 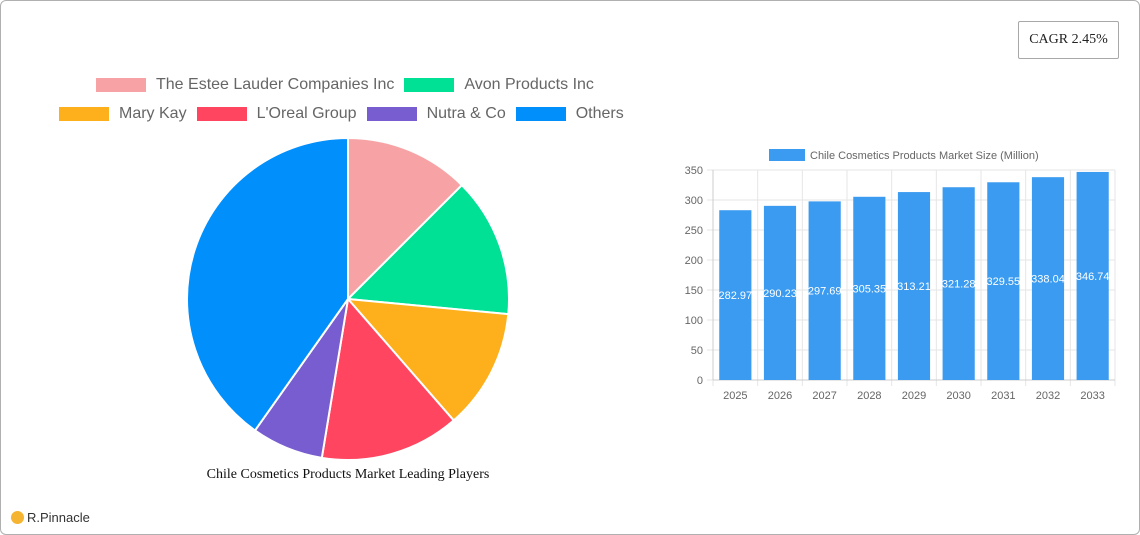 I want to click on x-tick-label: 2032, so click(x=1048, y=396).